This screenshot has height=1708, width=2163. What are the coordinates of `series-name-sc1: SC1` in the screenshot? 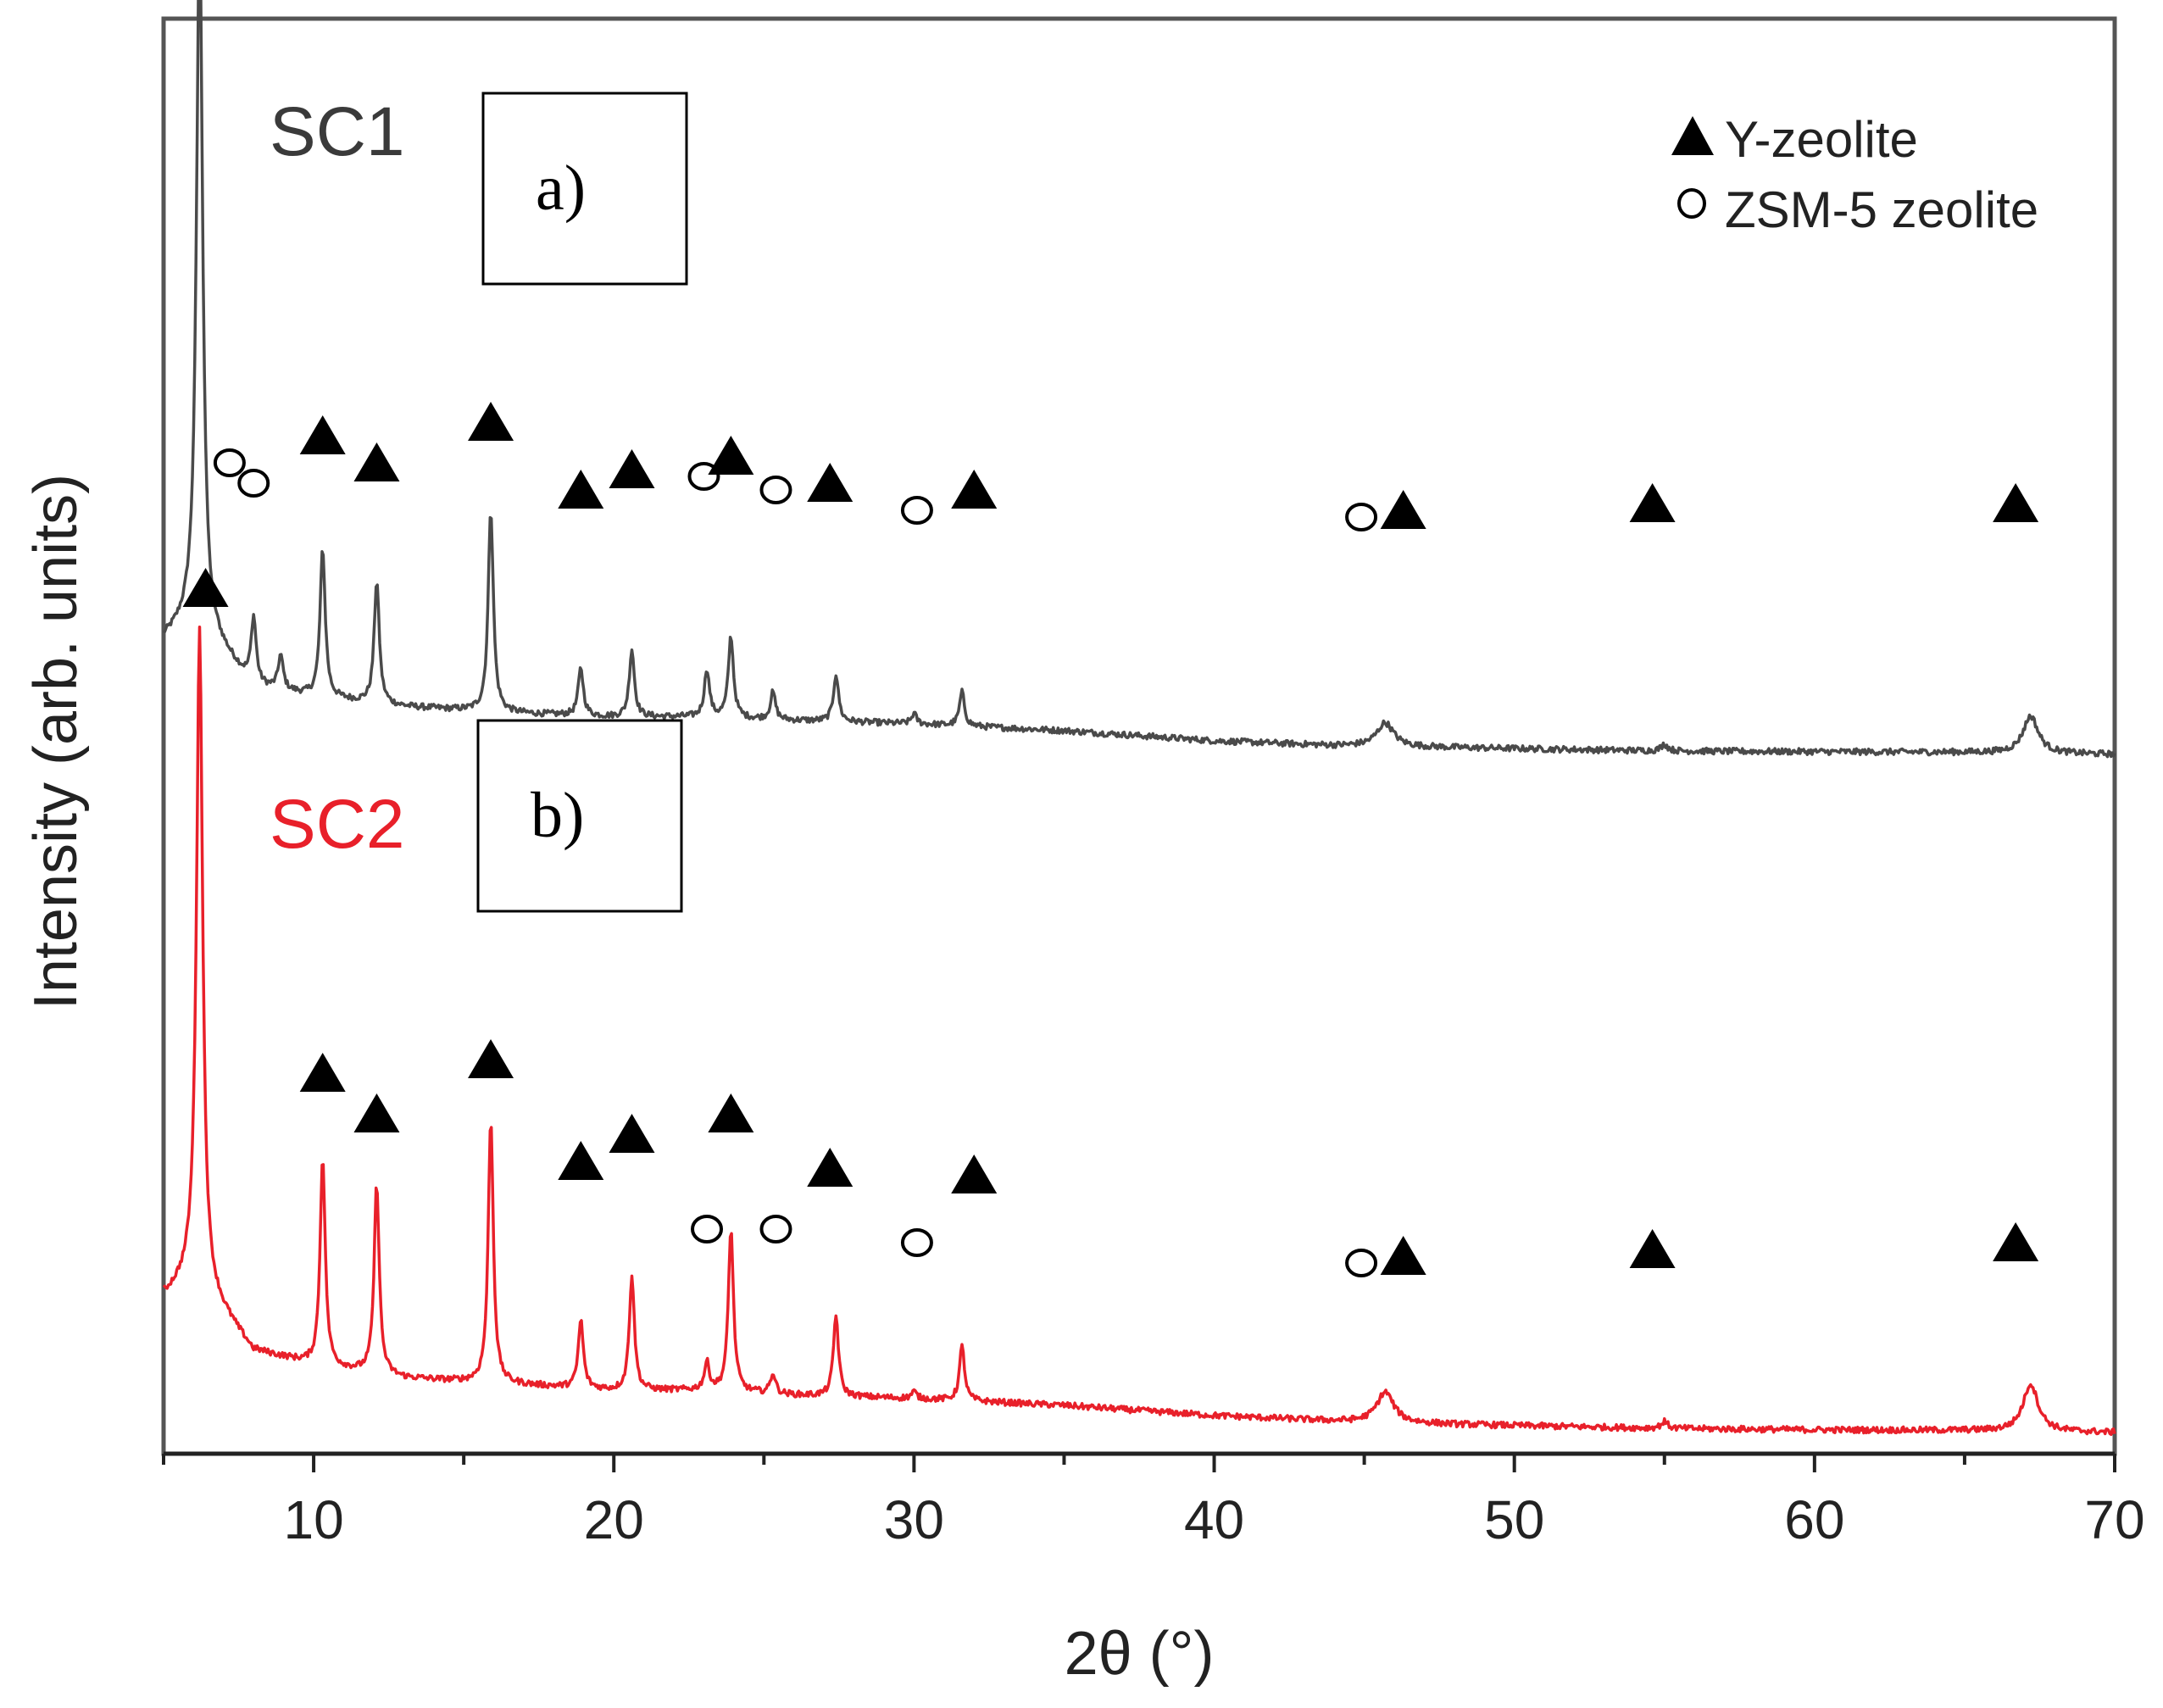 It's located at (338, 131).